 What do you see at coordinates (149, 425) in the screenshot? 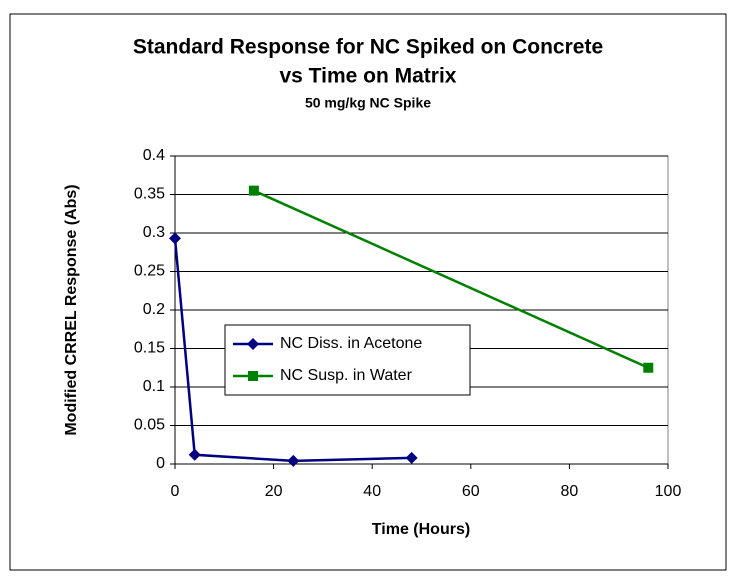
I see `y-tick-label: 0.05` at bounding box center [149, 425].